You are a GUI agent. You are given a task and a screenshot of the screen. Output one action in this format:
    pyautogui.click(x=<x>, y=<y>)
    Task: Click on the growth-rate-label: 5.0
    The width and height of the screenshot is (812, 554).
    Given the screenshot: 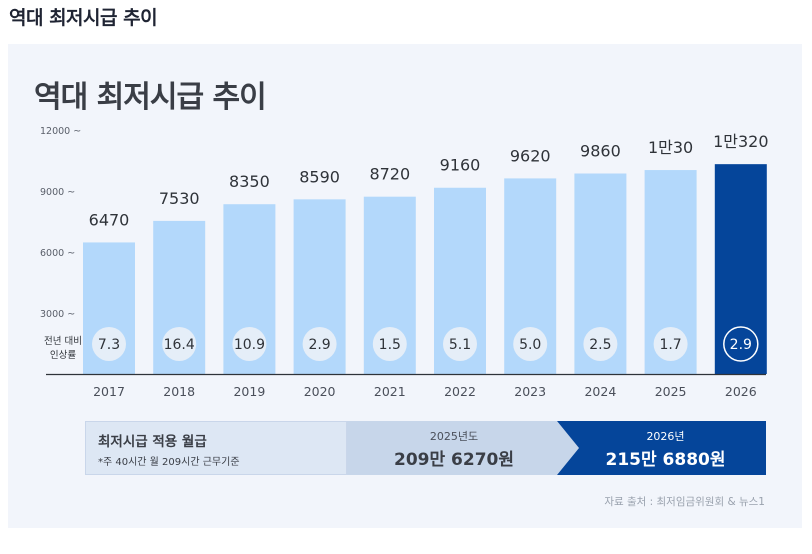 What is the action you would take?
    pyautogui.click(x=530, y=345)
    